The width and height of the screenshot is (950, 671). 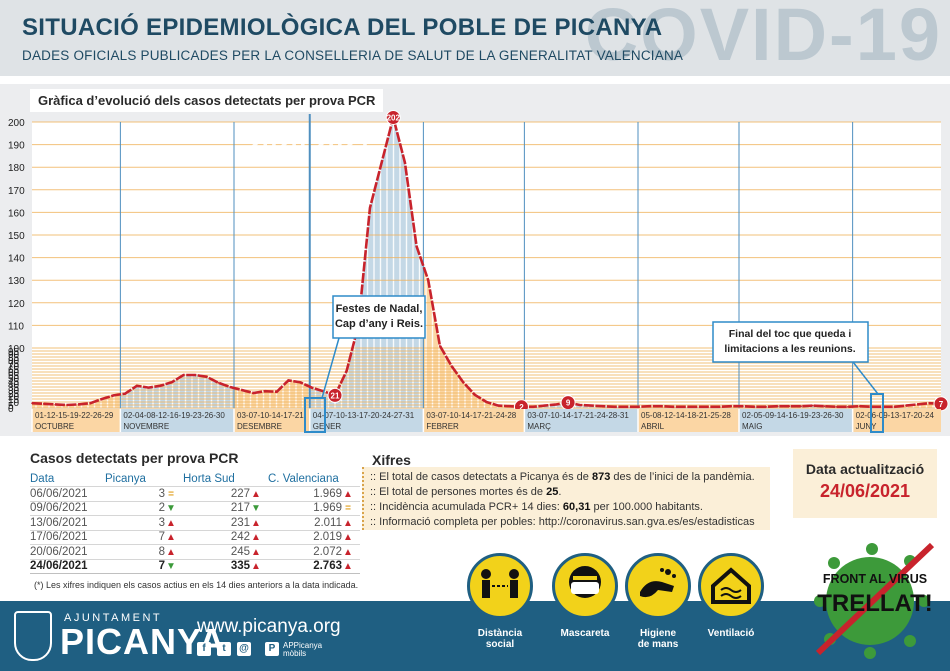 What do you see at coordinates (731, 586) in the screenshot?
I see `ventilation-icon` at bounding box center [731, 586].